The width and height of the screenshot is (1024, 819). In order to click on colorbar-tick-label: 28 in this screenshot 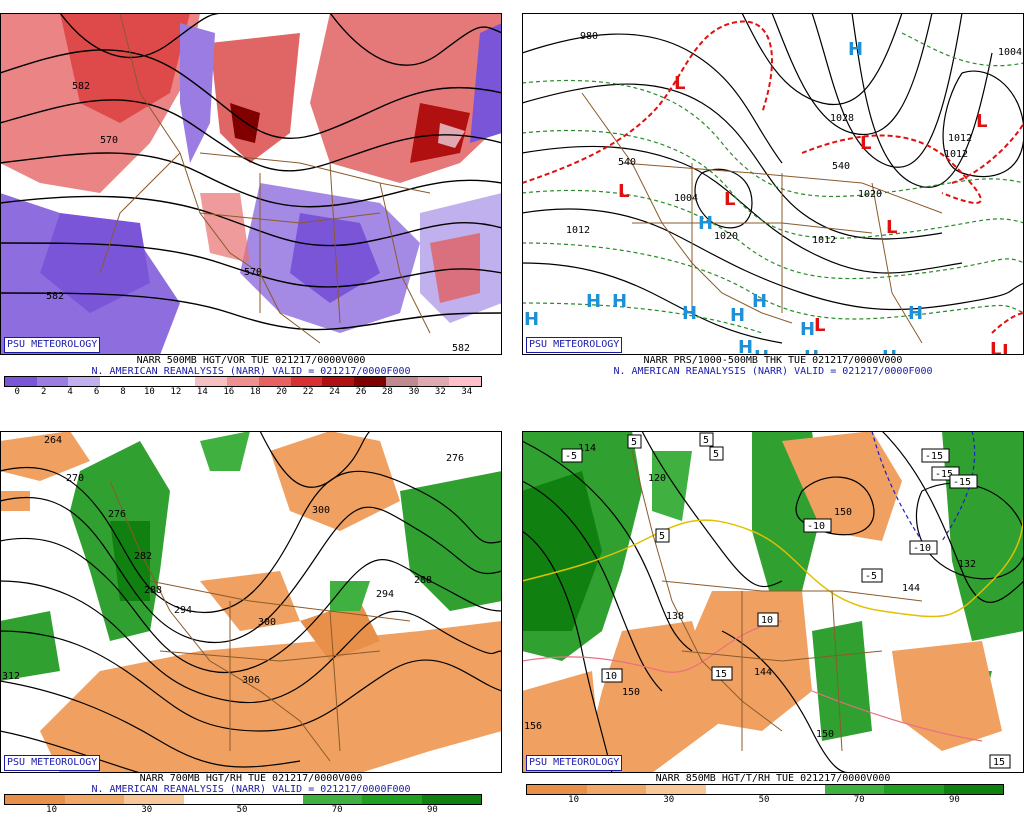, I will do `click(387, 392)`.